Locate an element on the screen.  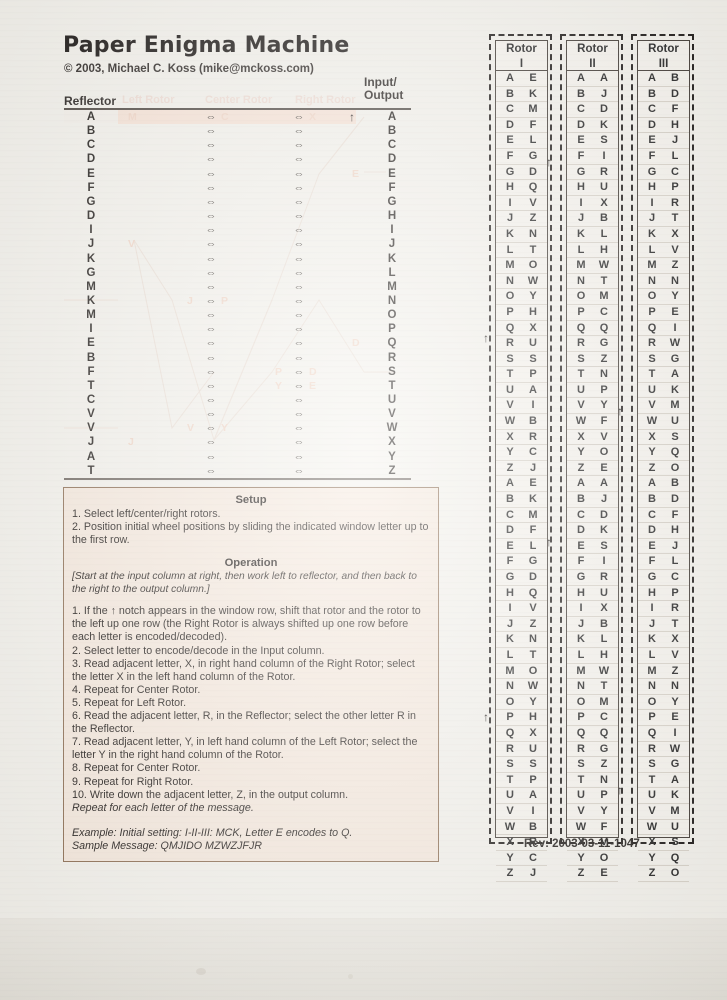
rotor-right-letter: X is located at coordinates (604, 202).